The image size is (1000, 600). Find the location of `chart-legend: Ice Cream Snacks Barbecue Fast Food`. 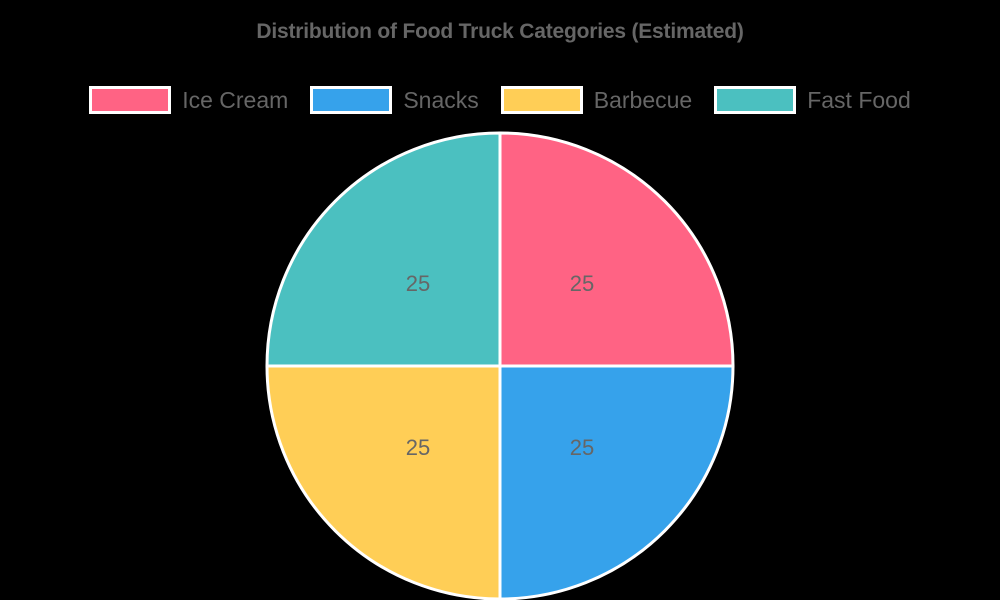

chart-legend: Ice Cream Snacks Barbecue Fast Food is located at coordinates (500, 100).